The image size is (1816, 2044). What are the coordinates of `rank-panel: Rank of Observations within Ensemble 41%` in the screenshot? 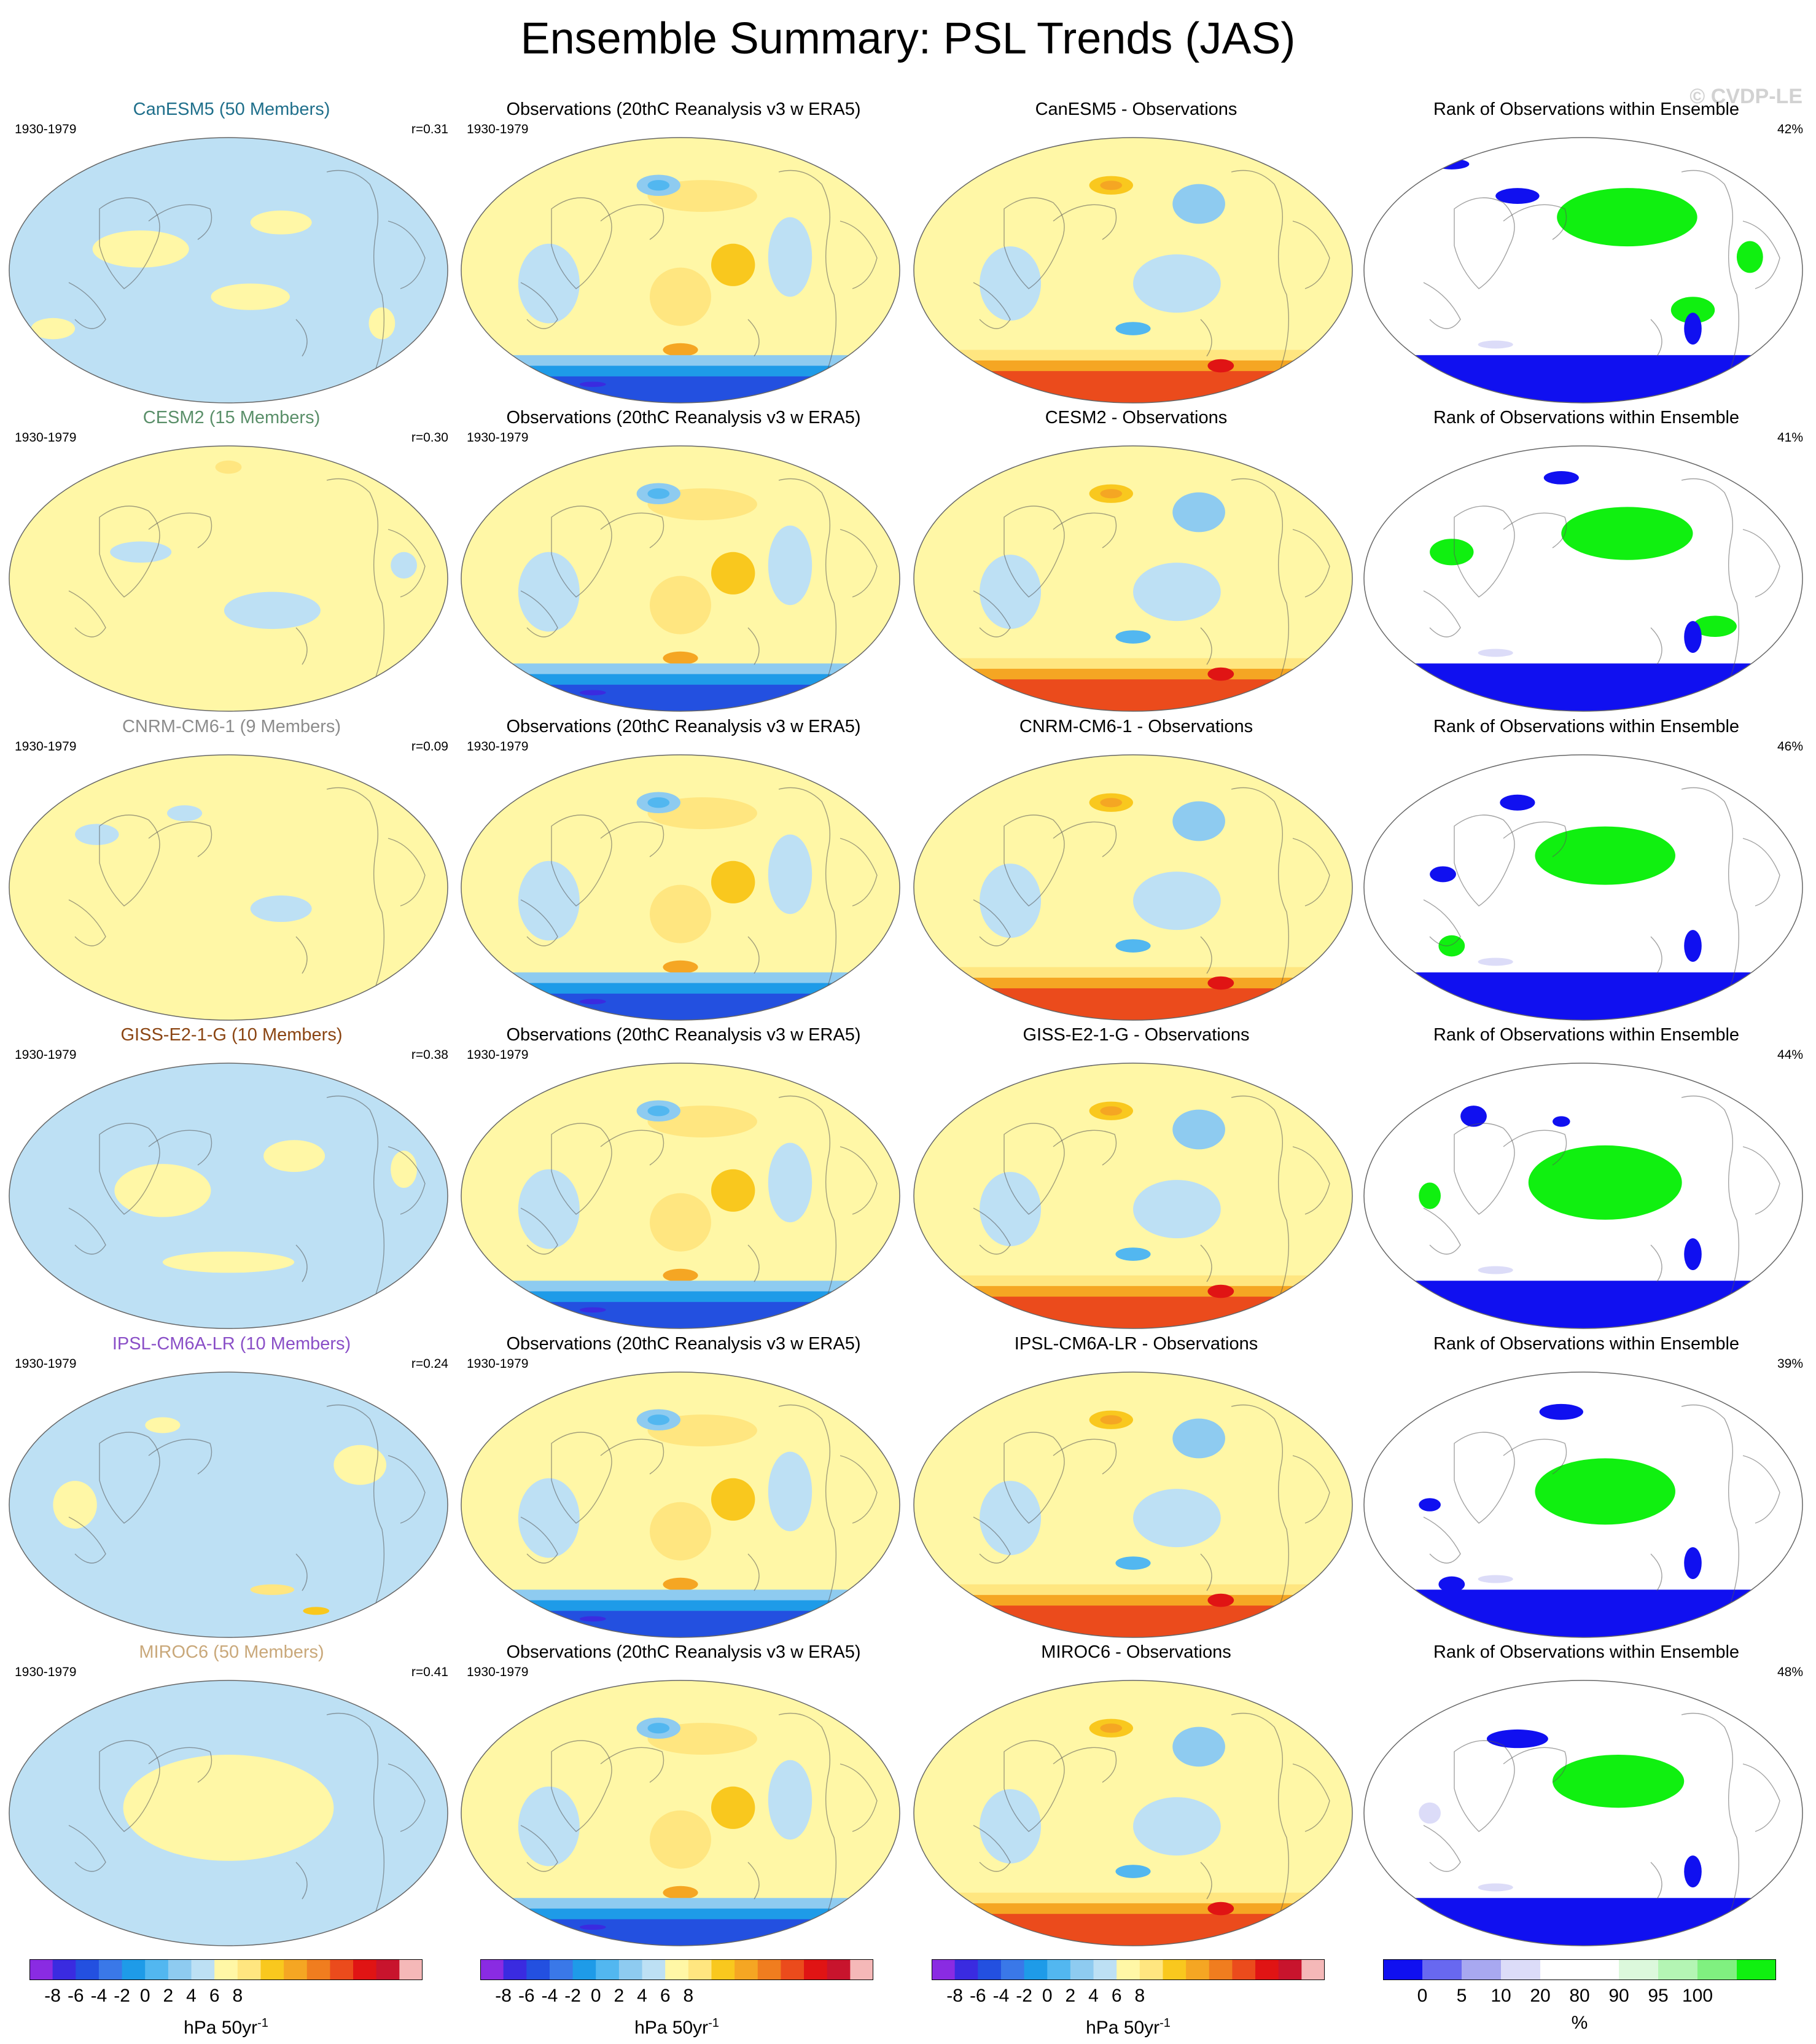 It's located at (1586, 560).